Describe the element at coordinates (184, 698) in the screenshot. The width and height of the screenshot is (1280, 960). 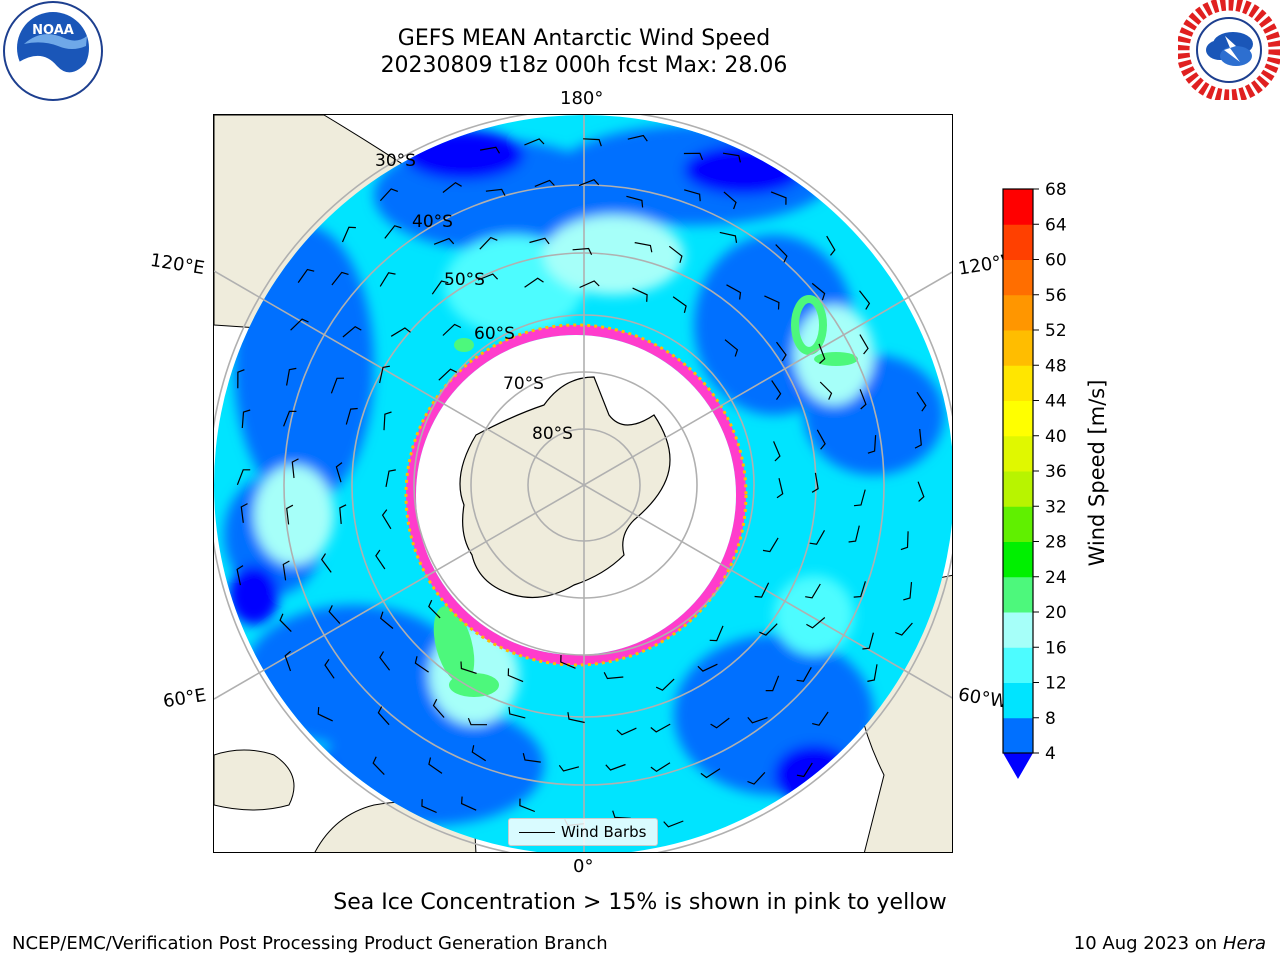
I see `lon-label-60e: 60°E` at that location.